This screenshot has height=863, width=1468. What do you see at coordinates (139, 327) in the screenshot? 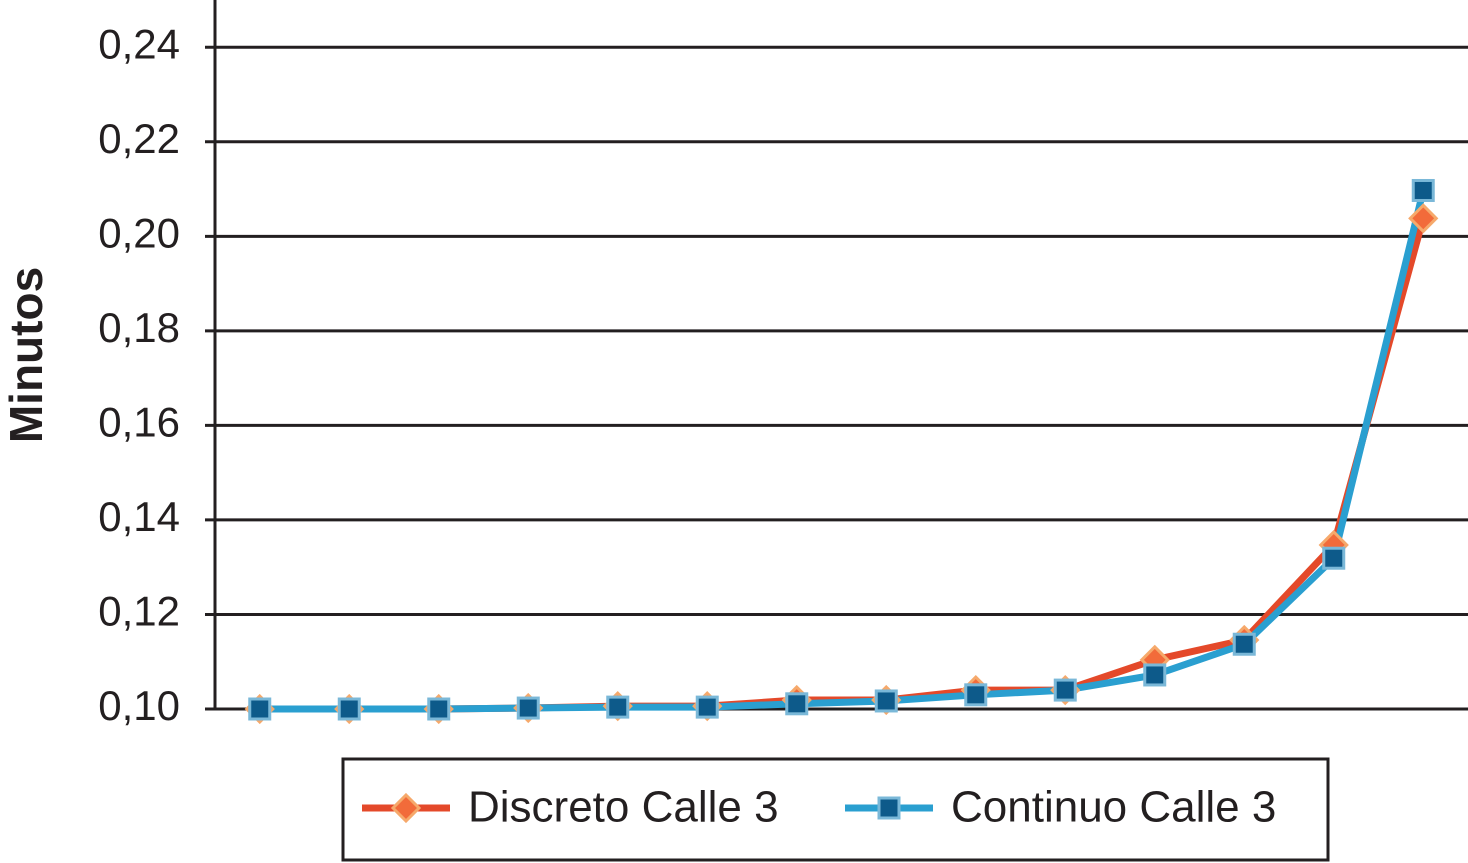
I see `y-tick-label: 0,18` at bounding box center [139, 327].